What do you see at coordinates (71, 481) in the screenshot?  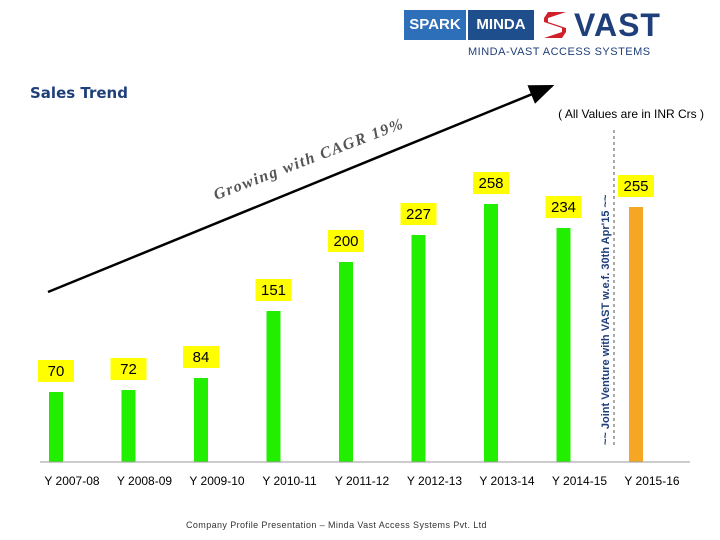 I see `x-tick-label: Y 2007-08` at bounding box center [71, 481].